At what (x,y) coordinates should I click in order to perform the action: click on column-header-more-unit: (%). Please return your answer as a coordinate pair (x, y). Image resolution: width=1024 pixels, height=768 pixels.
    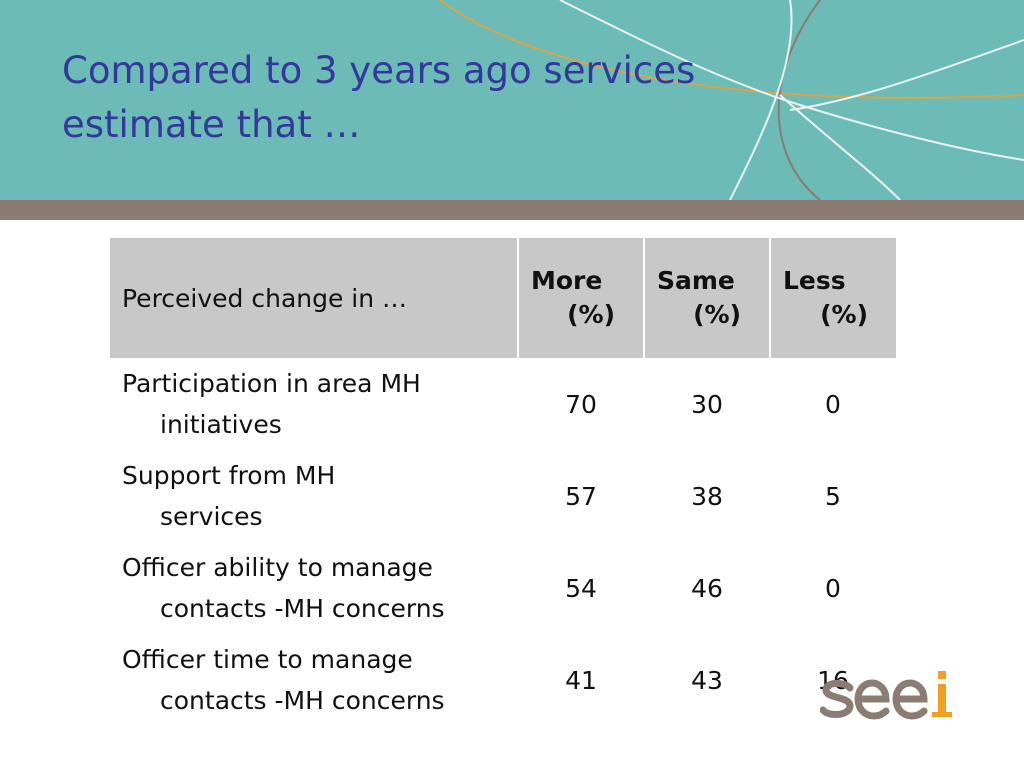
    Looking at the image, I should click on (591, 314).